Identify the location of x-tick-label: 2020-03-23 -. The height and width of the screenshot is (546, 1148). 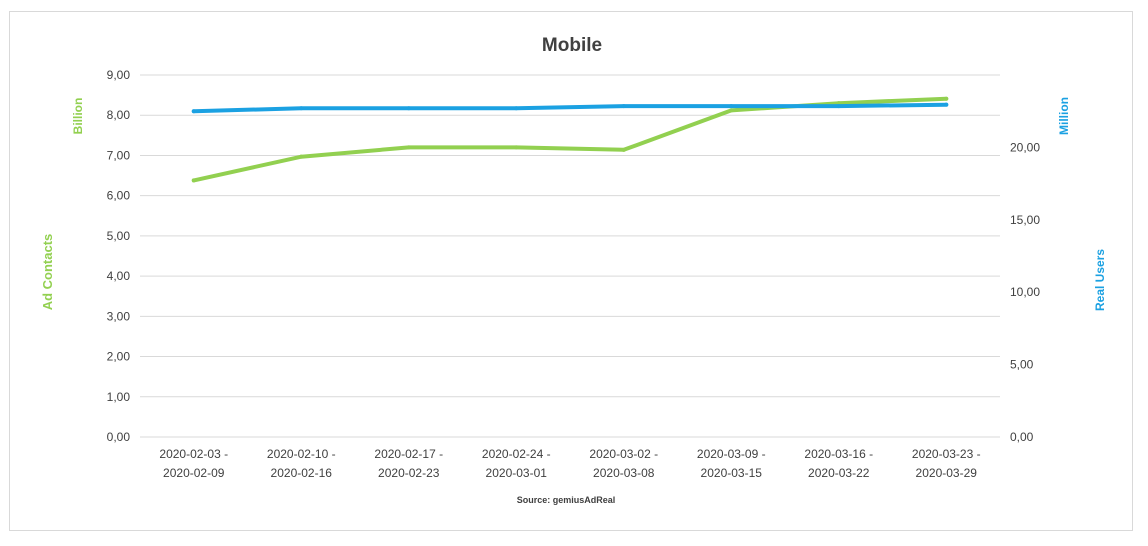
(946, 454).